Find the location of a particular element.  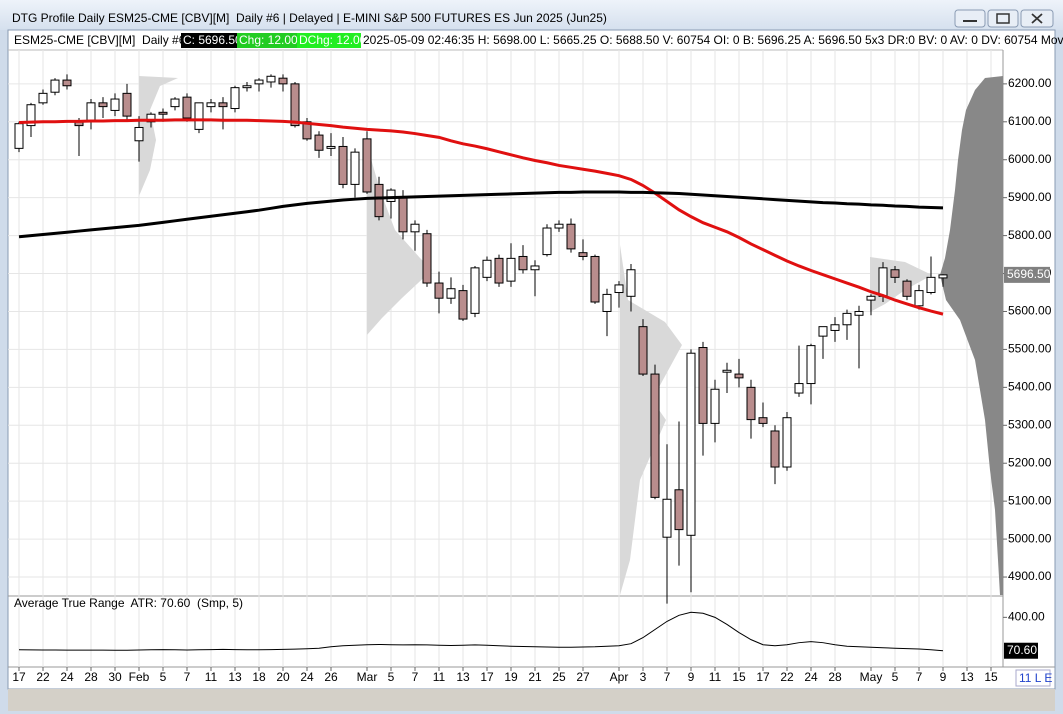

last-price-marker is located at coordinates (1027, 274).